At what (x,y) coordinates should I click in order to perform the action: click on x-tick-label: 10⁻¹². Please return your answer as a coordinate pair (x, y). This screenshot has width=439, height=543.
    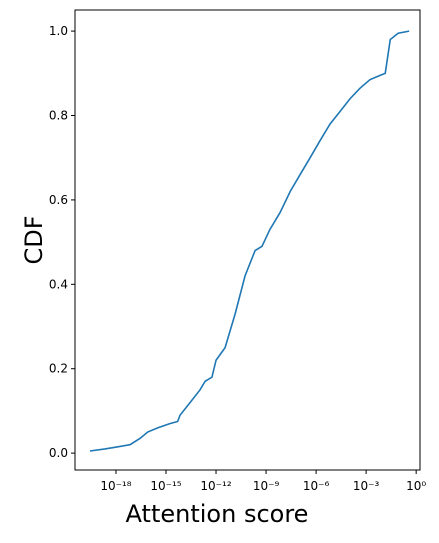
    Looking at the image, I should click on (215, 486).